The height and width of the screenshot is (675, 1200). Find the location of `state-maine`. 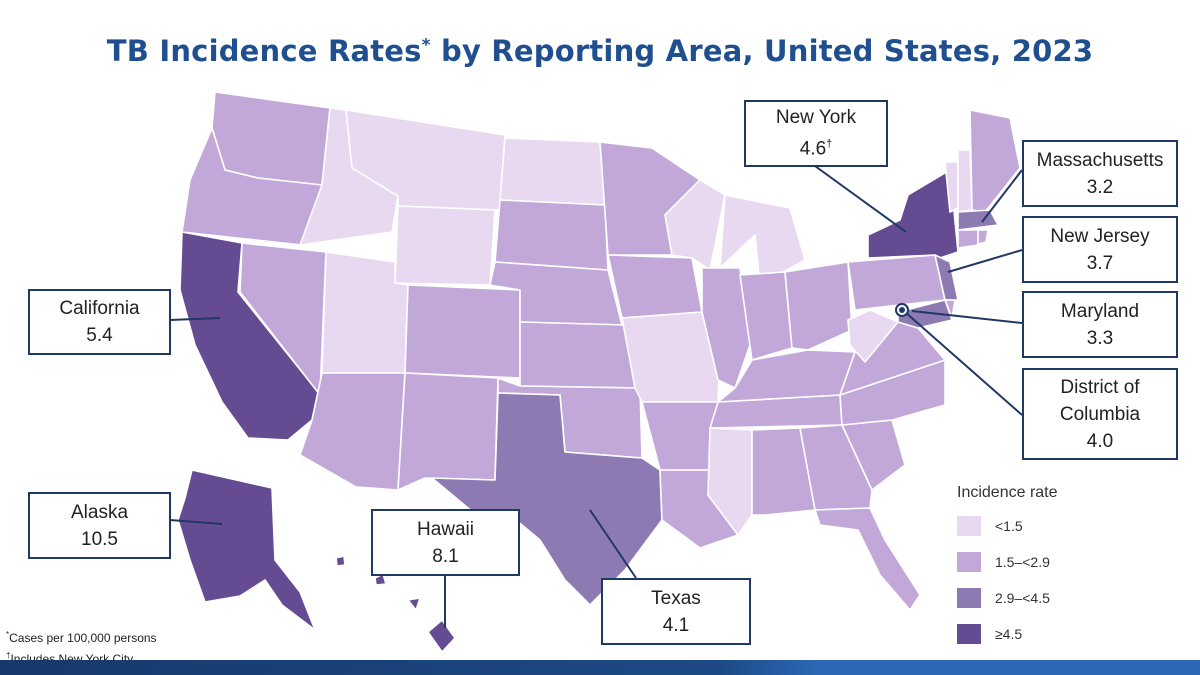

state-maine is located at coordinates (995, 161).